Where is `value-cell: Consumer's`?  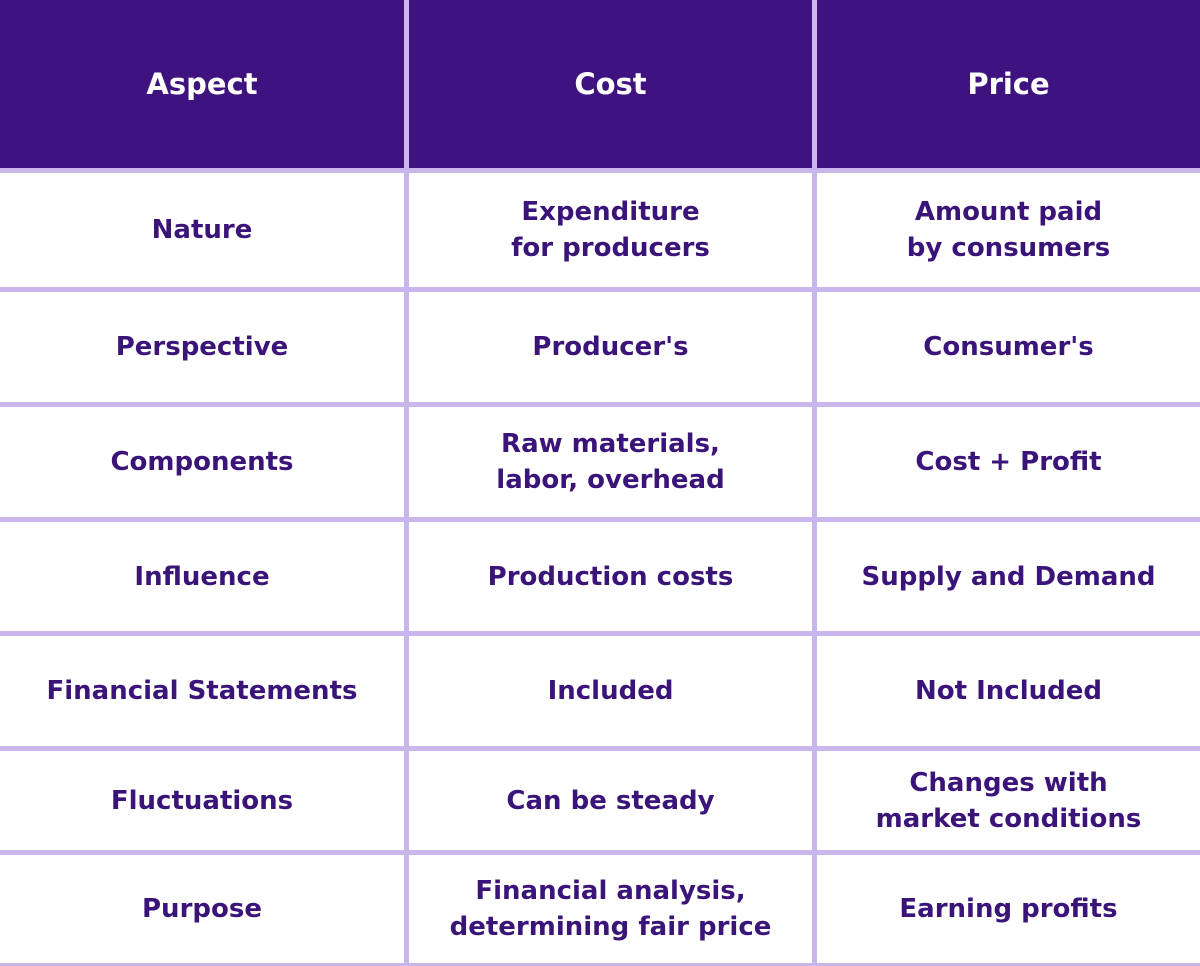
value-cell: Consumer's is located at coordinates (1008, 347).